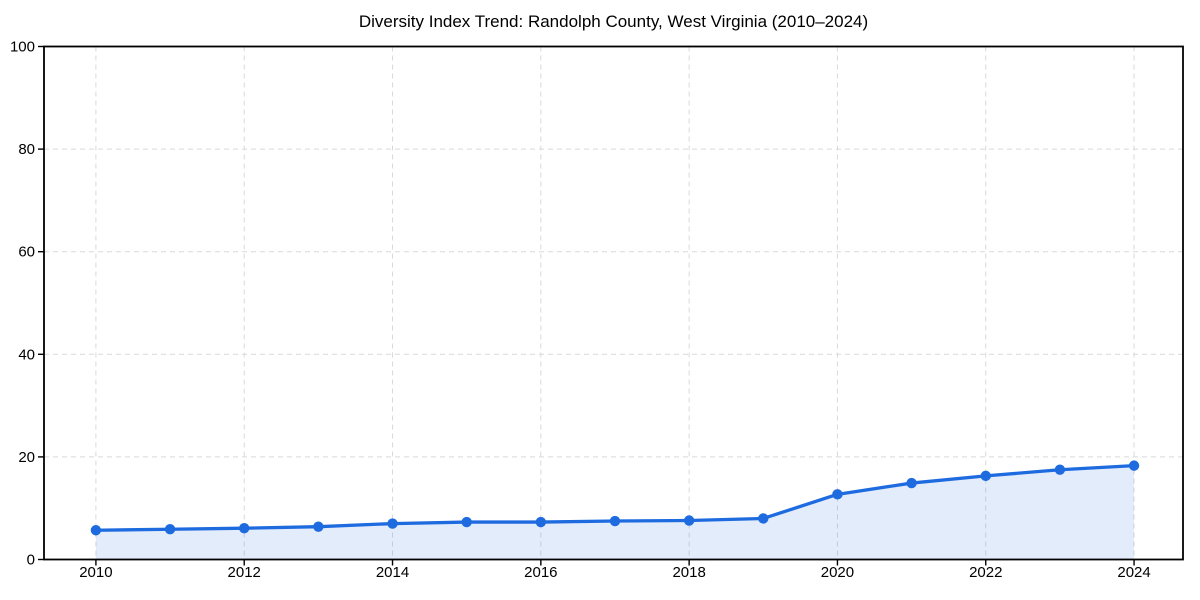 This screenshot has width=1200, height=600. I want to click on y-tick-label: 40, so click(26, 354).